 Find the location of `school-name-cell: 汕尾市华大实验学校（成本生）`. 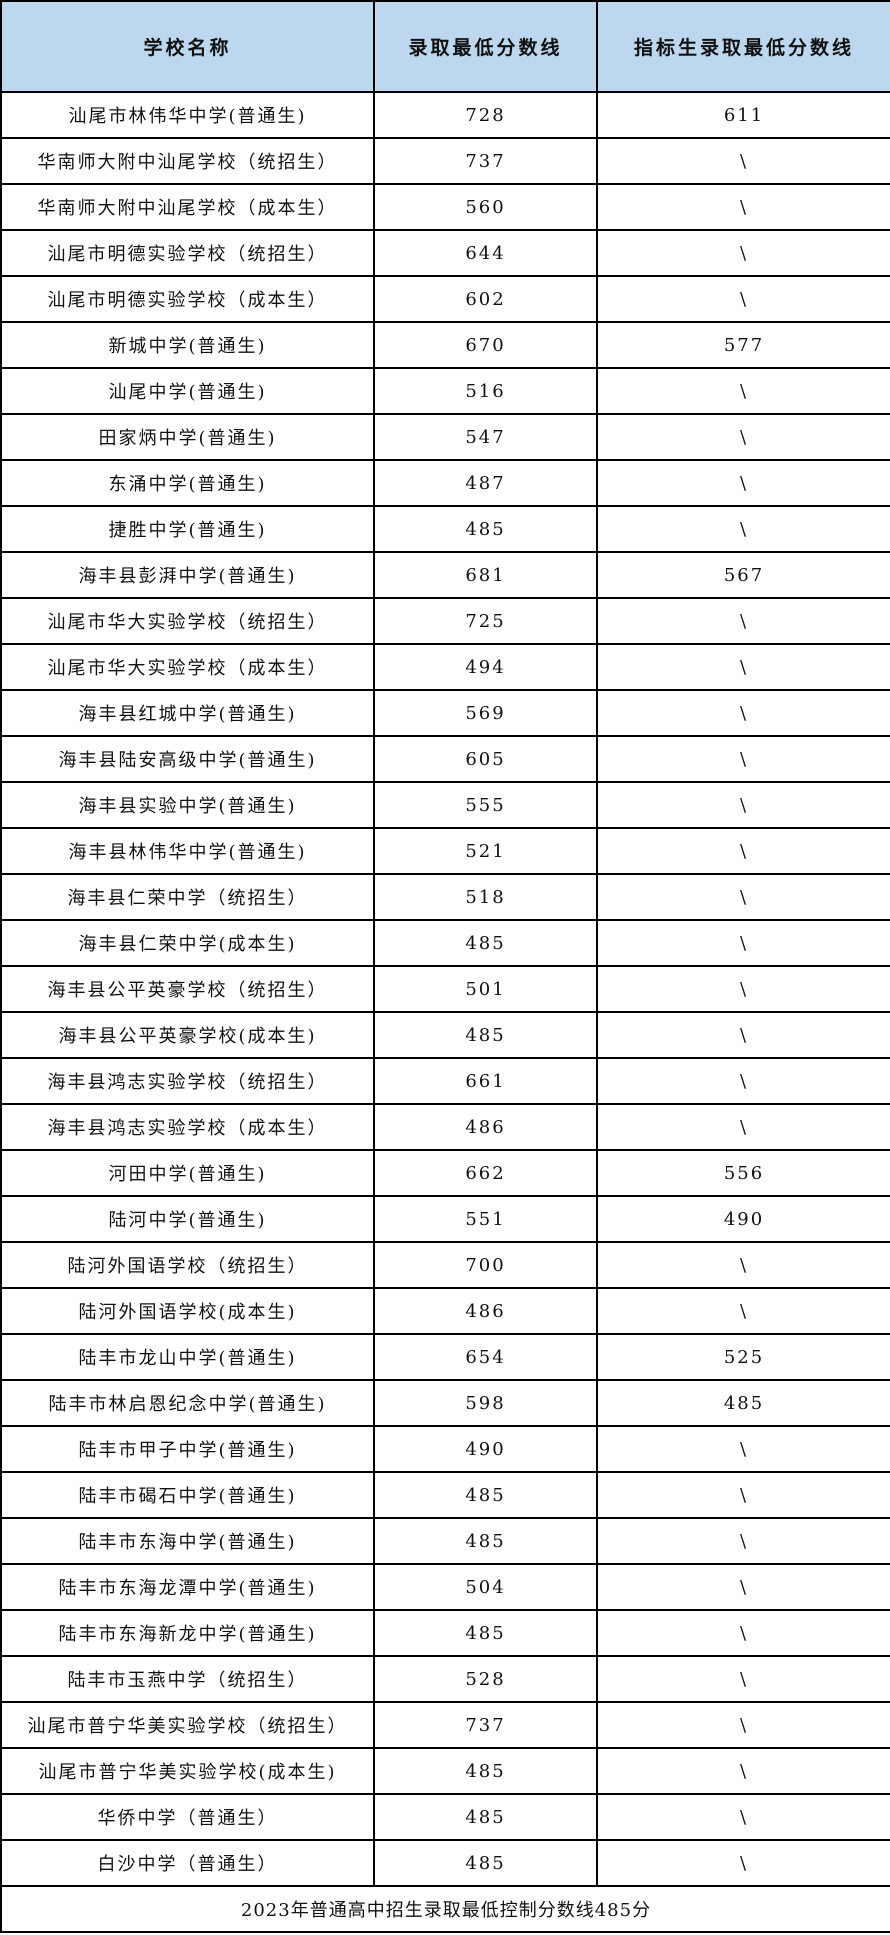

school-name-cell: 汕尾市华大实验学校（成本生） is located at coordinates (187, 667).